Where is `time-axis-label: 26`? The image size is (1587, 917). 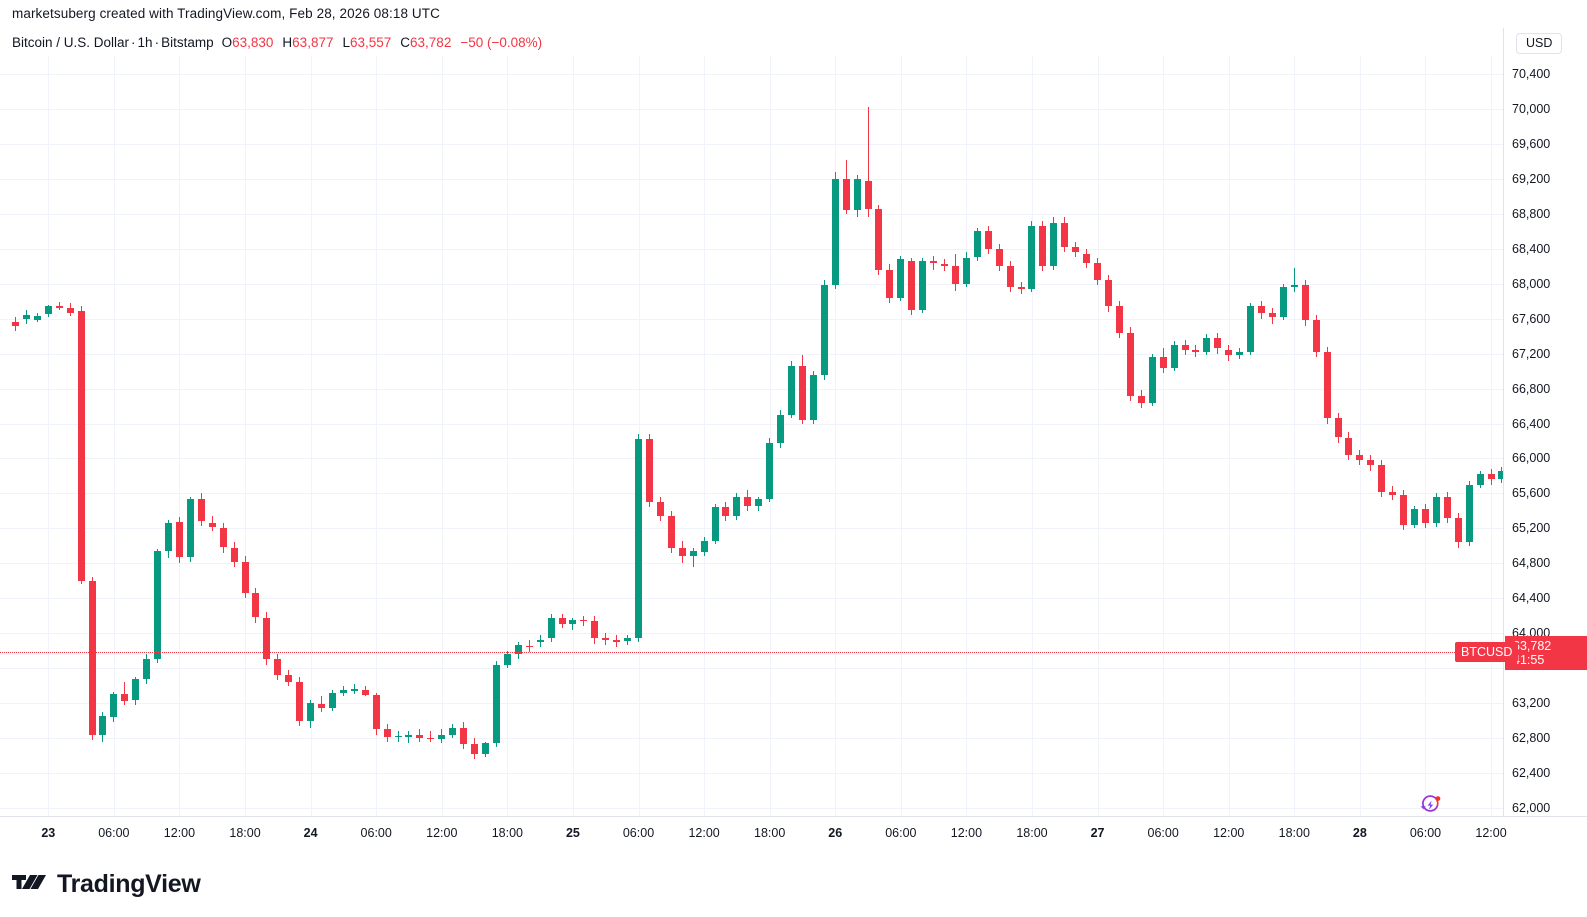 time-axis-label: 26 is located at coordinates (835, 833).